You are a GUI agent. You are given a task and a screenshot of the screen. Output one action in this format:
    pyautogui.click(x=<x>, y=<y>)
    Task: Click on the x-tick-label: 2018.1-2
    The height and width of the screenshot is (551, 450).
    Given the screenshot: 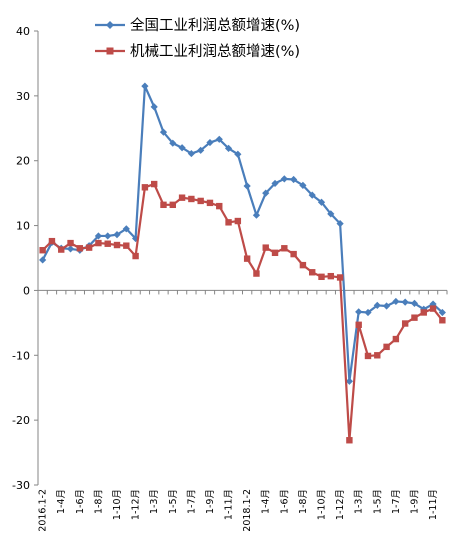 What is the action you would take?
    pyautogui.click(x=247, y=510)
    